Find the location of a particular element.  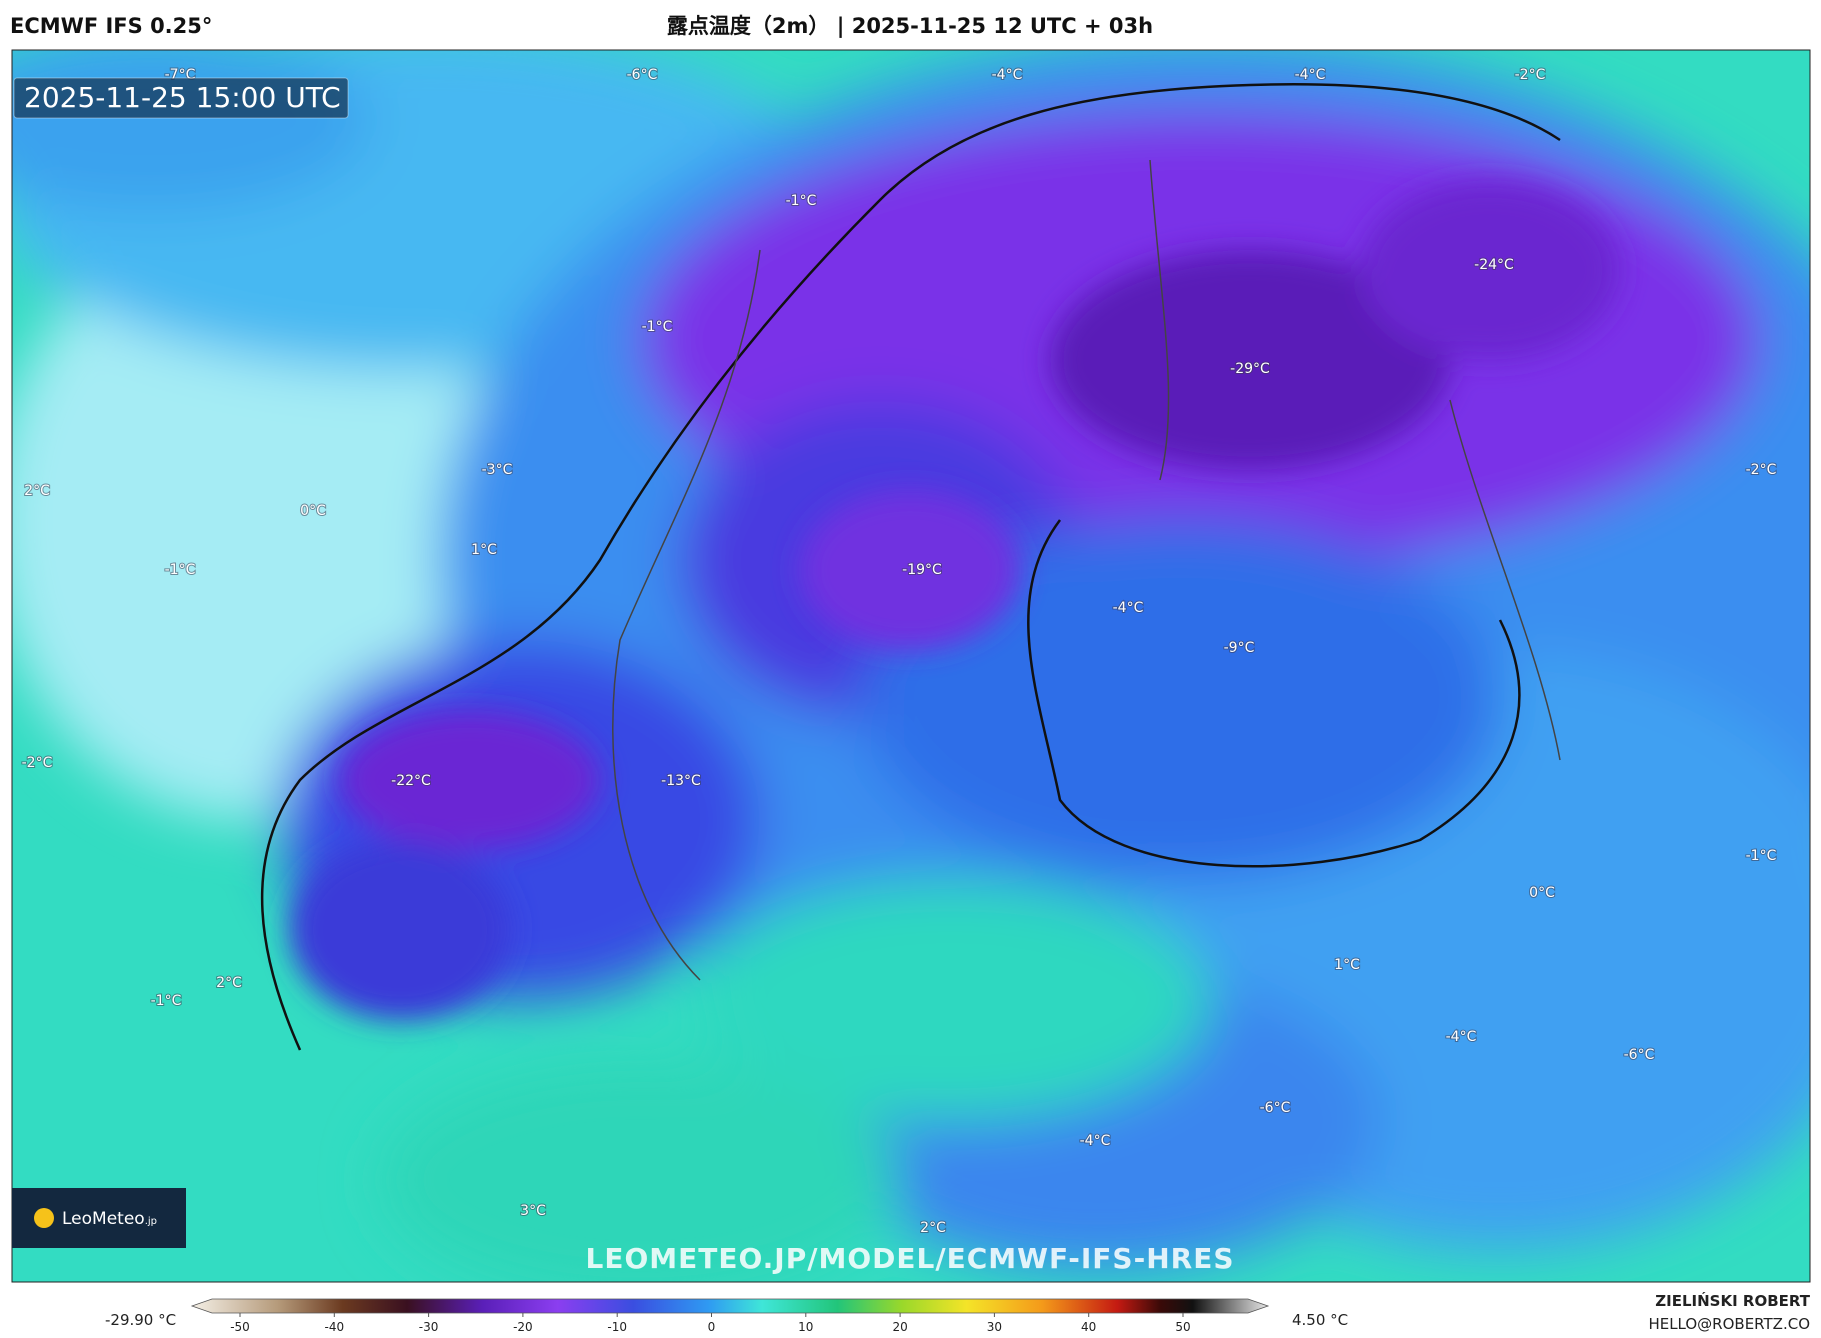

logo-name: LeoMeteo is located at coordinates (103, 1219).